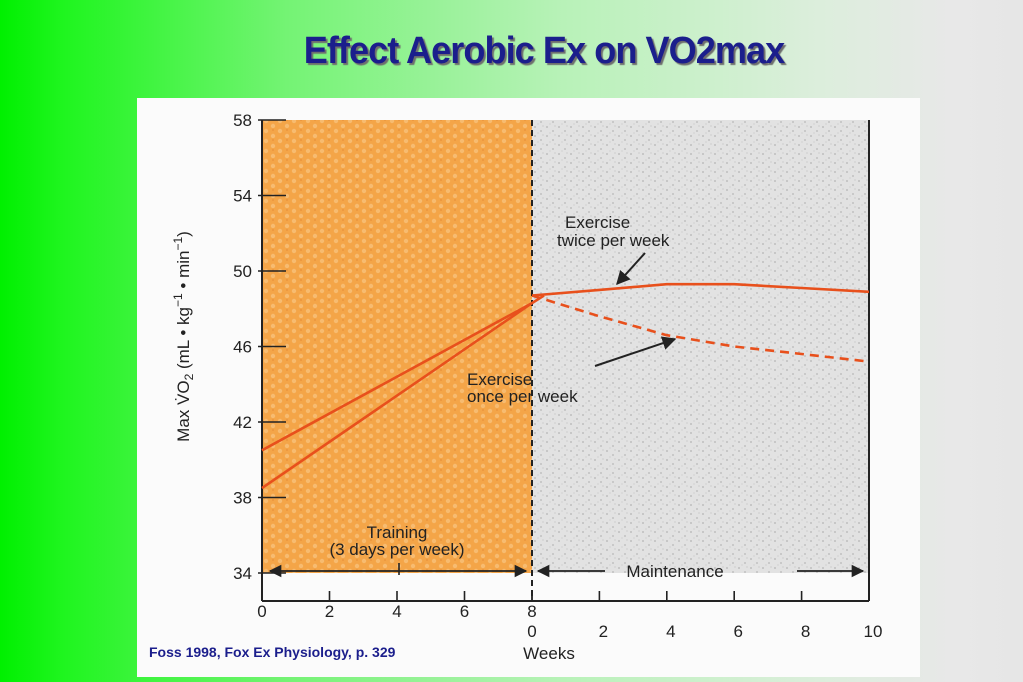 The height and width of the screenshot is (682, 1023). Describe the element at coordinates (549, 653) in the screenshot. I see `x-axis-label: Weeks` at that location.